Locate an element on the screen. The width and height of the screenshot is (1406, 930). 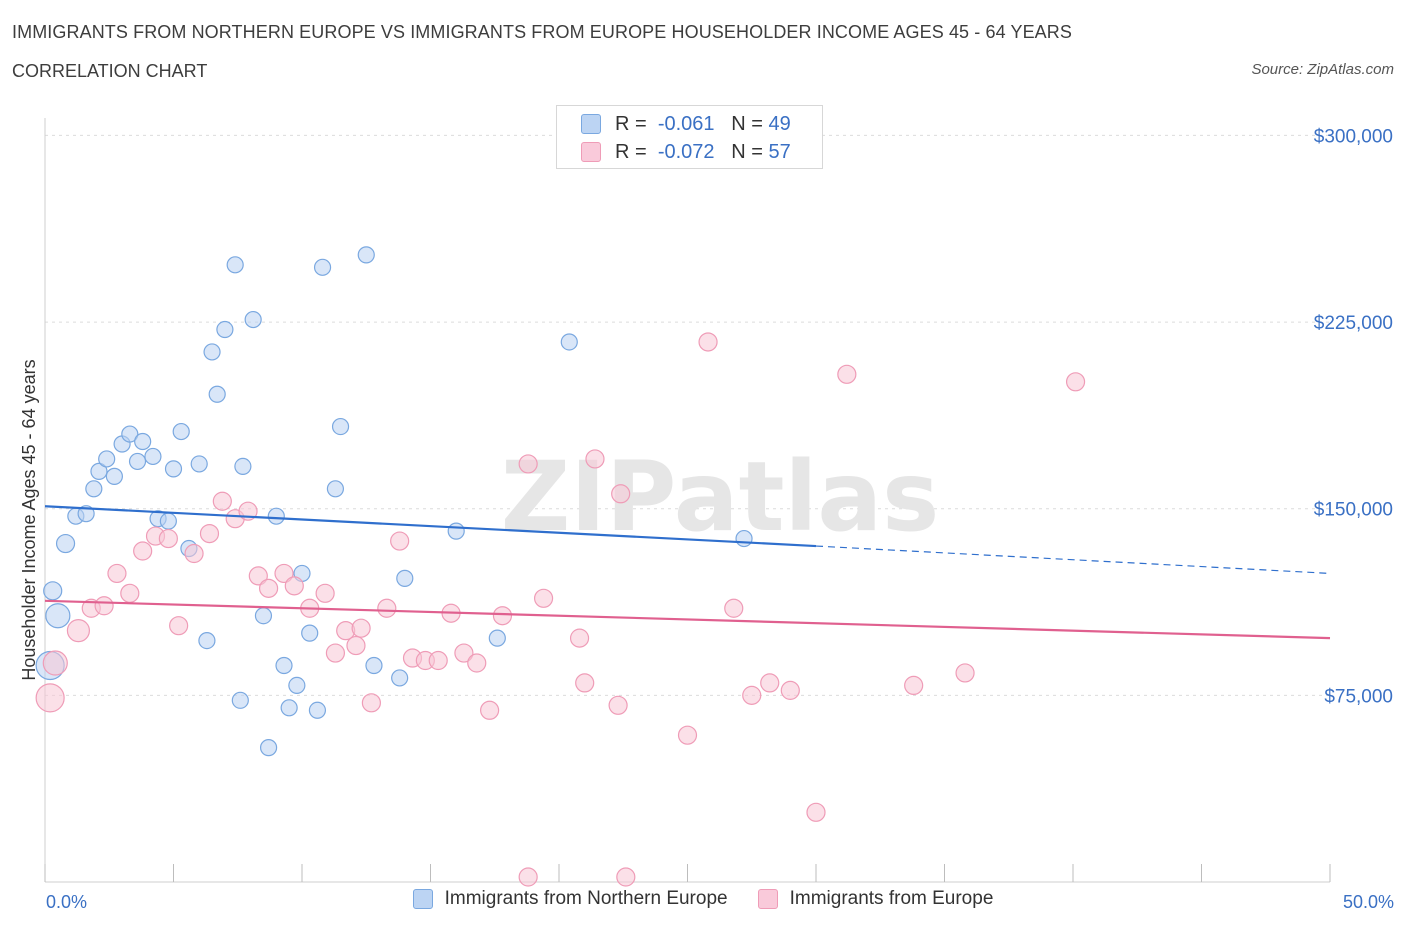
trendline-europe is located at coordinates (687, 619).